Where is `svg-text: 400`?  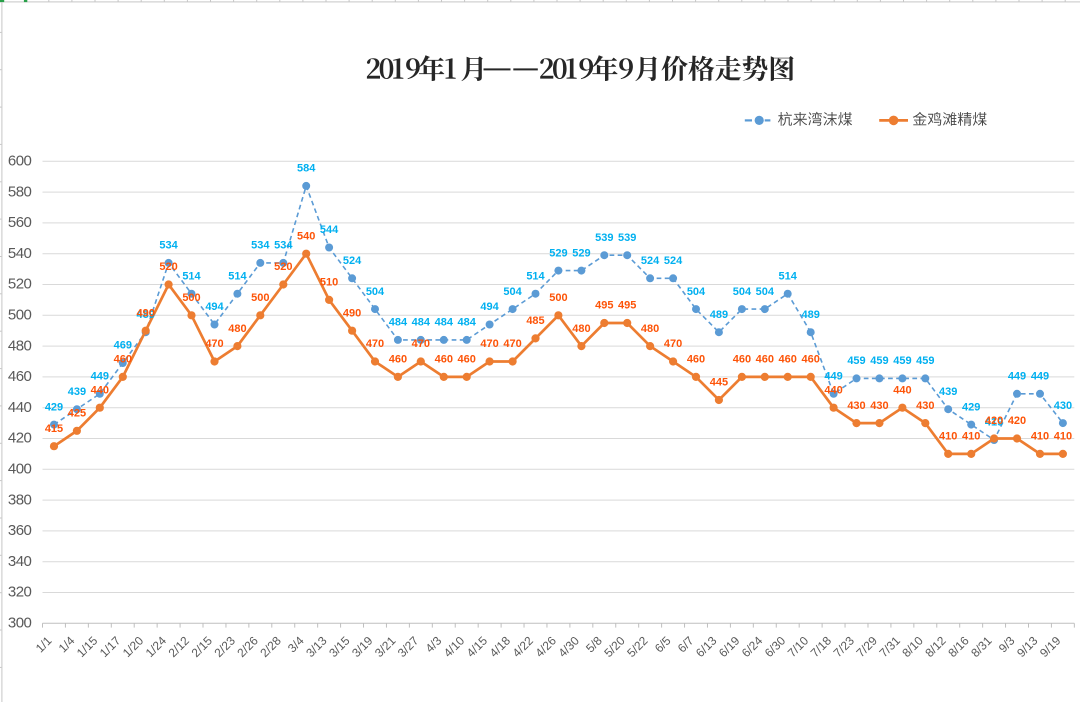
svg-text: 400 is located at coordinates (20, 469).